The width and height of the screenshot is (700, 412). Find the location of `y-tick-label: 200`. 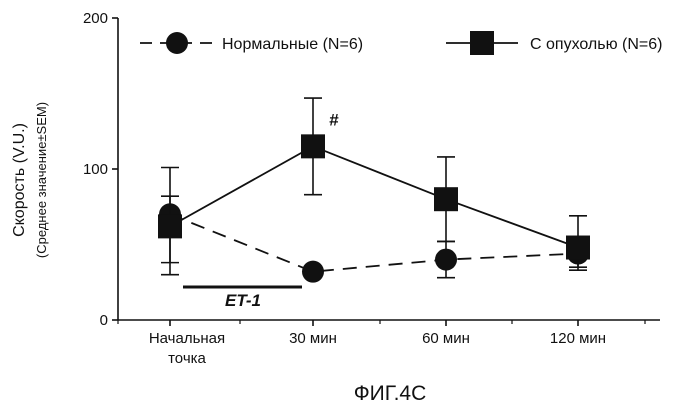

y-tick-label: 200 is located at coordinates (95, 18).